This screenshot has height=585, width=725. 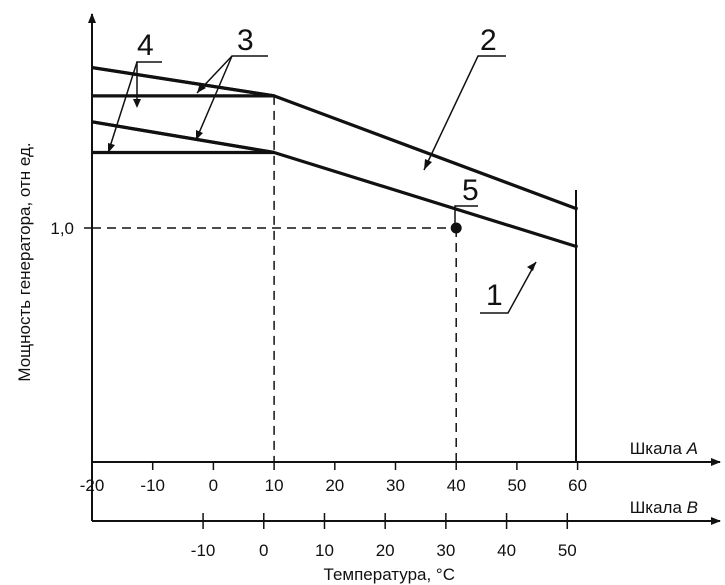 I want to click on leader-line-3b, so click(x=214, y=98).